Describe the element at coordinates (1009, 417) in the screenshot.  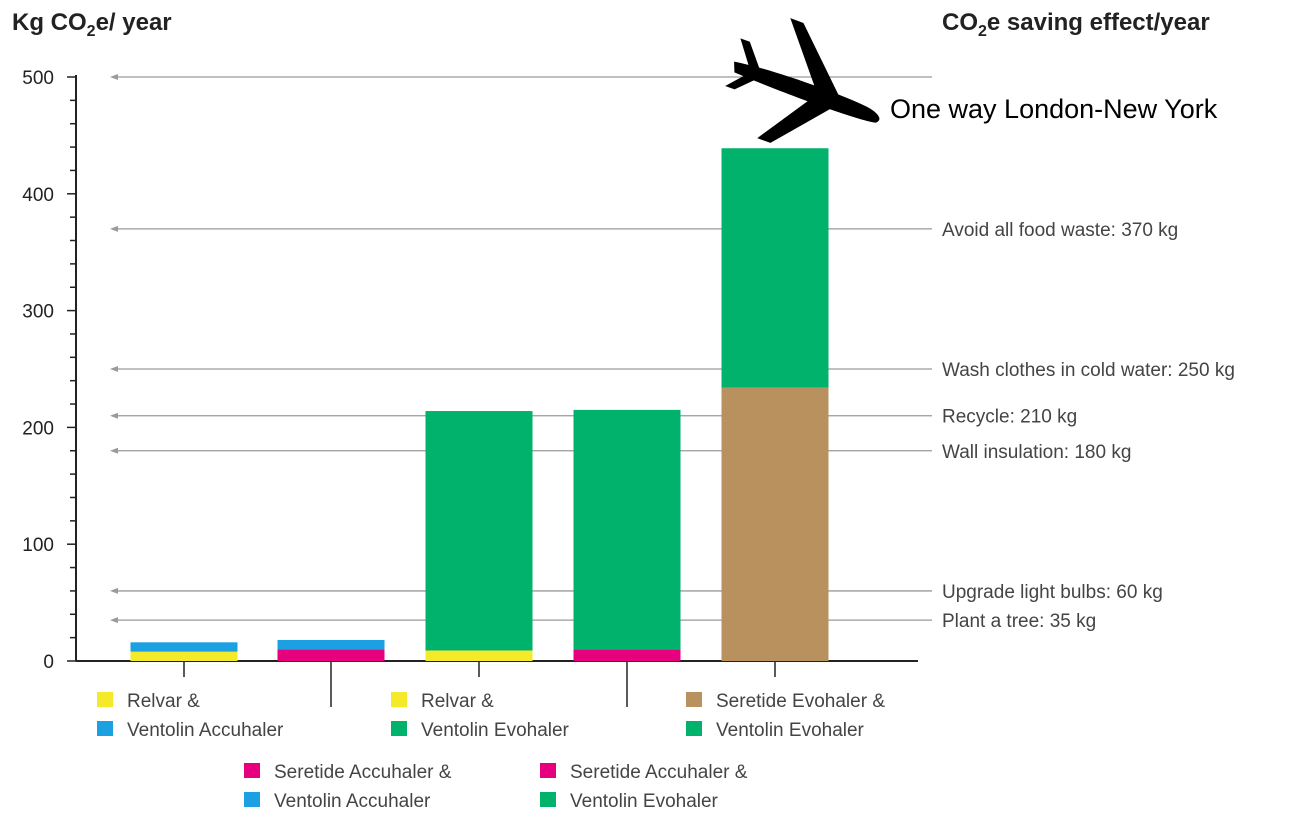
I see `reference-label: Recycle: 210 kg` at that location.